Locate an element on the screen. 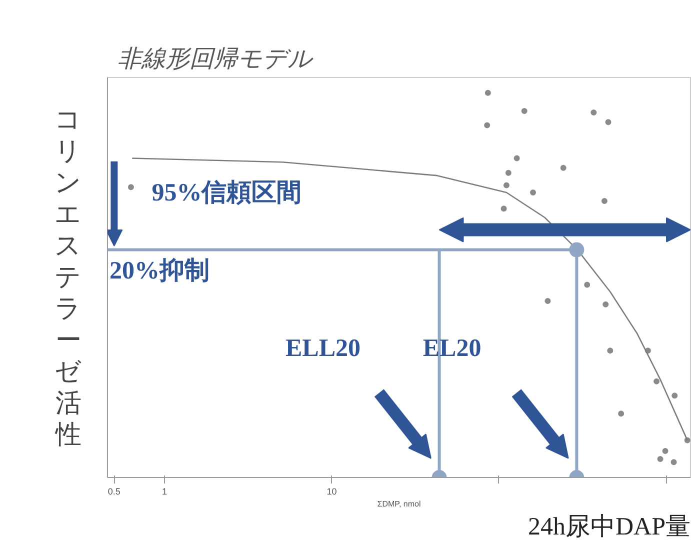 The image size is (691, 540). chart-title: 非線形回帰モデル is located at coordinates (216, 58).